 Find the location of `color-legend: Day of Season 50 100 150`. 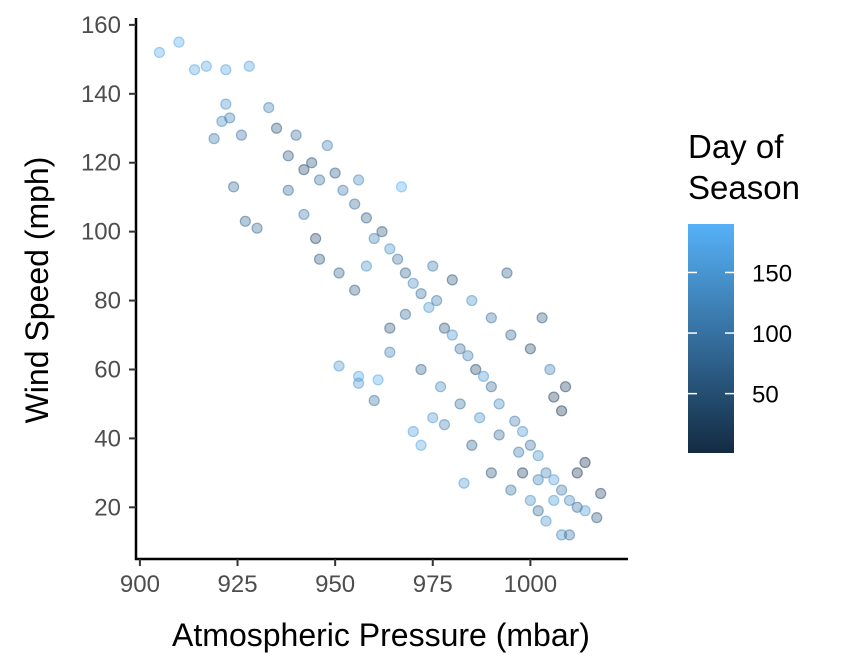

color-legend: Day of Season 50 100 150 is located at coordinates (744, 290).